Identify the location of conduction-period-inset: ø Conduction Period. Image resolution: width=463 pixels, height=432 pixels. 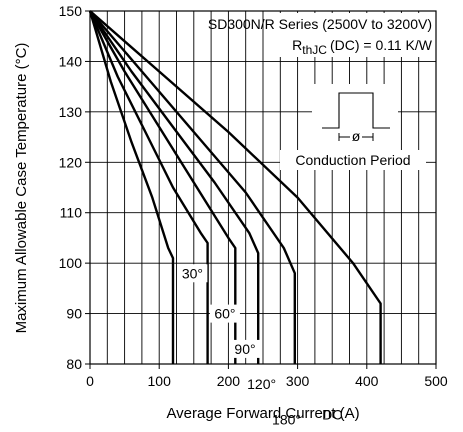
(353, 127).